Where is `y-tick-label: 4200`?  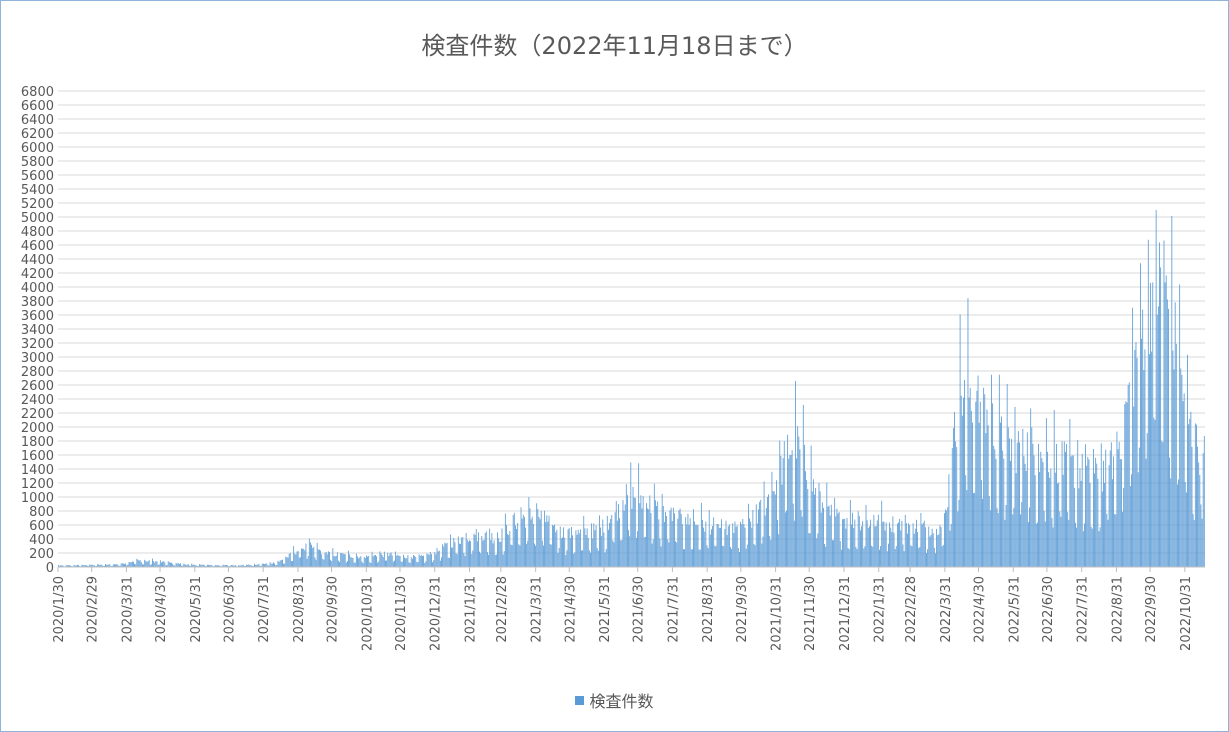
y-tick-label: 4200 is located at coordinates (37, 274).